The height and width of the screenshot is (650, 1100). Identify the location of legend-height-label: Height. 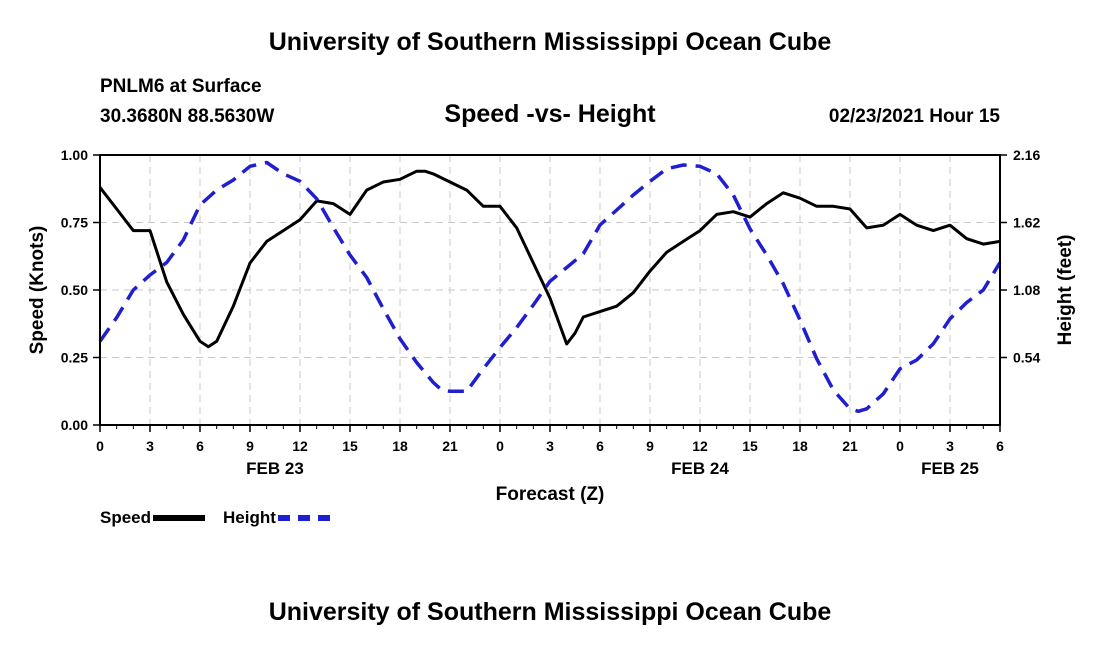
(249, 517).